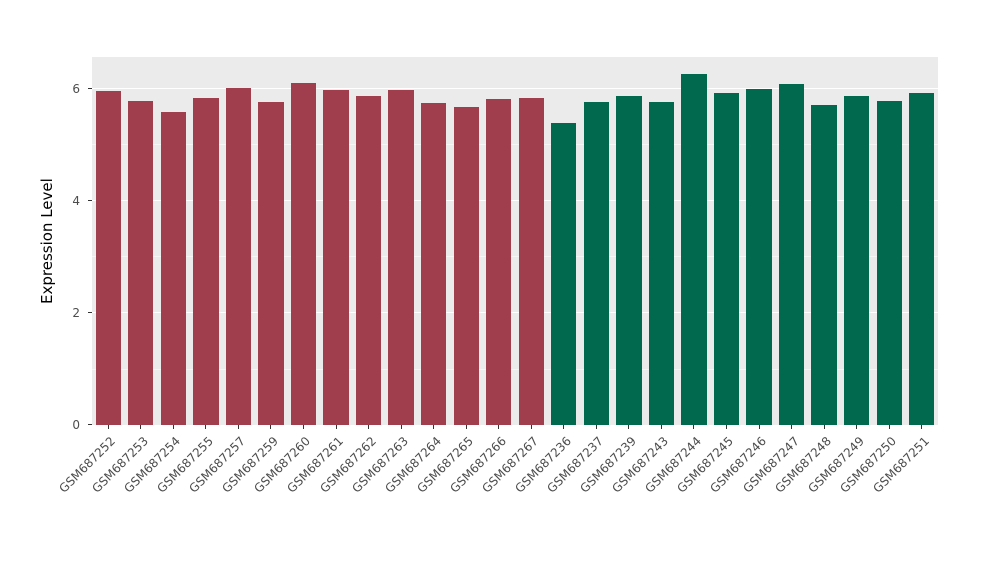 Image resolution: width=1000 pixels, height=580 pixels. What do you see at coordinates (76, 88) in the screenshot?
I see `y-tick-label: 6` at bounding box center [76, 88].